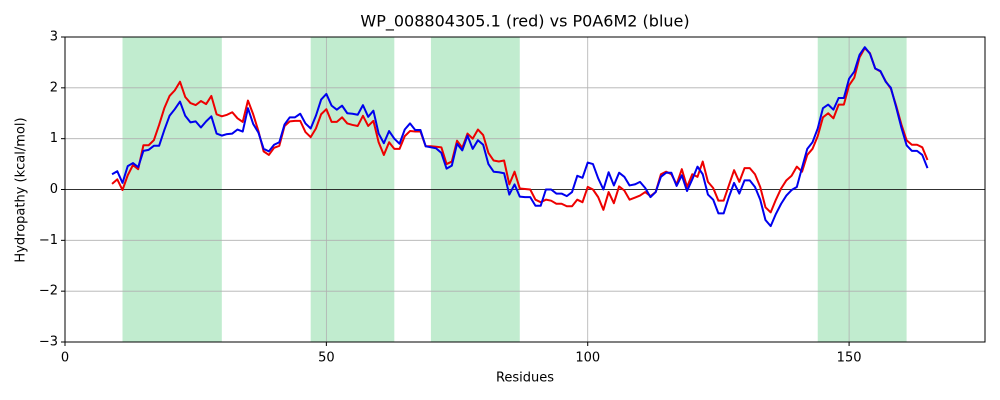  I want to click on y-tick-label: 1, so click(54, 138).